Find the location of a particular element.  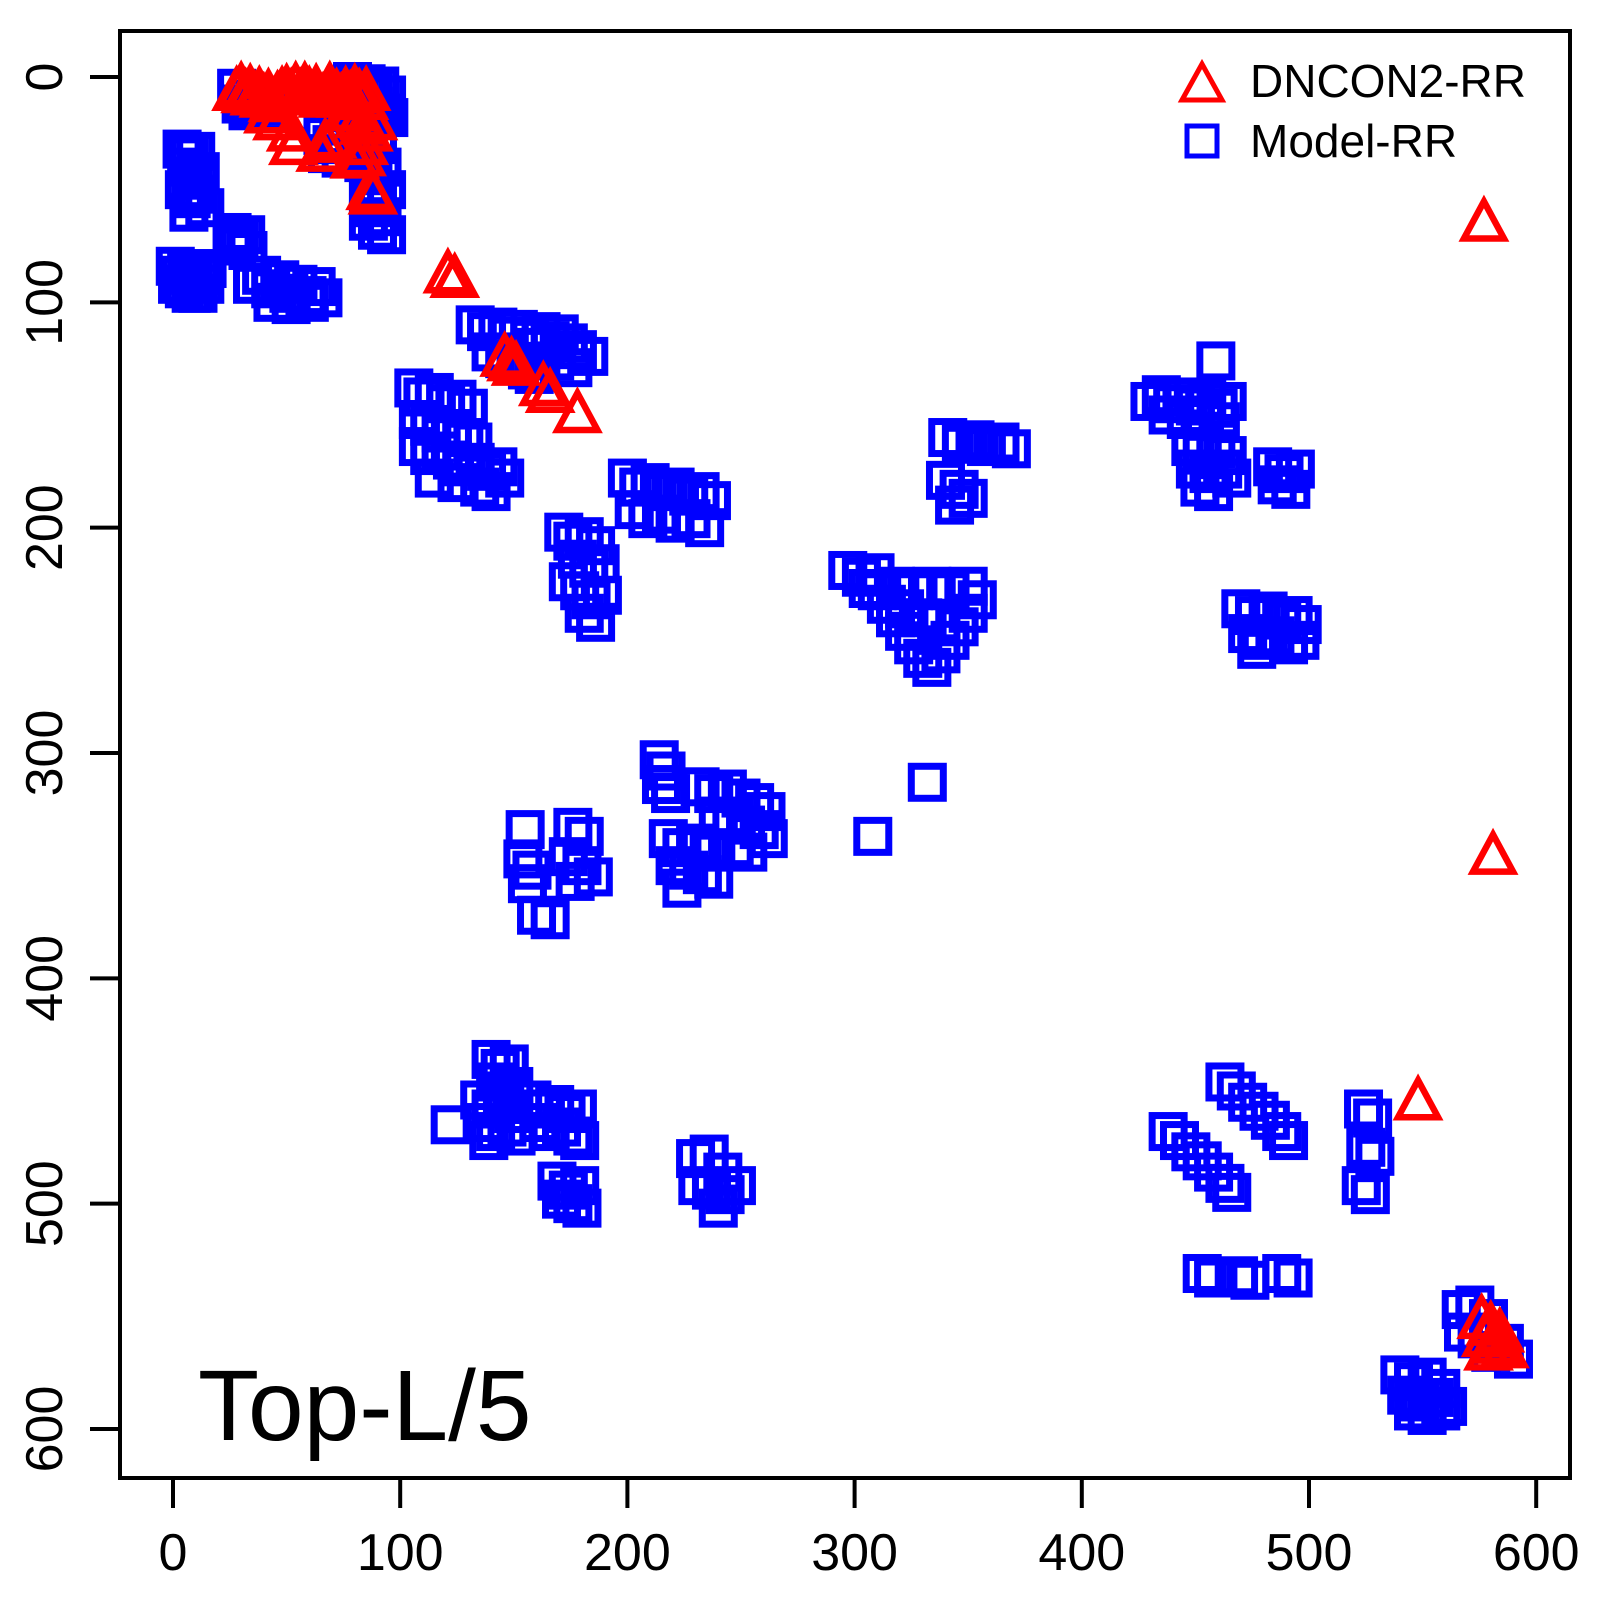

legend-label-model: Model-RR is located at coordinates (1354, 141).